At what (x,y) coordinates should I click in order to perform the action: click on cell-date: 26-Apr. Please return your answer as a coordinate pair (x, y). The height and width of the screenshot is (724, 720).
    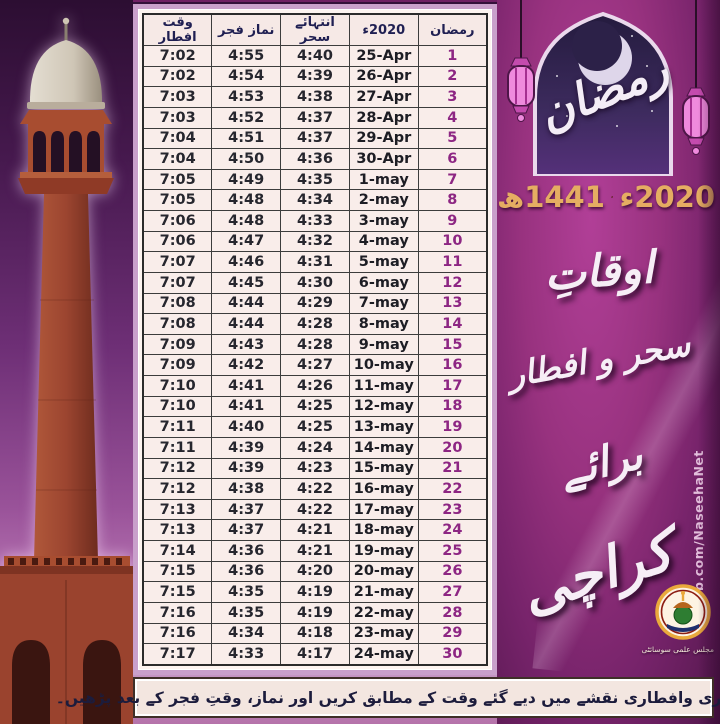
    Looking at the image, I should click on (383, 76).